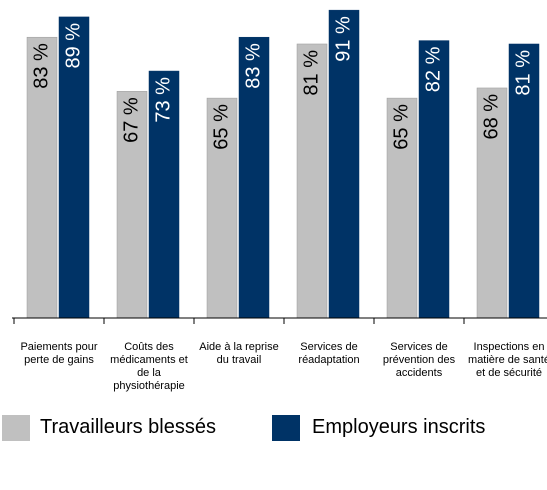 This screenshot has height=490, width=547. I want to click on x-tick-label: Services de réadaptation, so click(329, 353).